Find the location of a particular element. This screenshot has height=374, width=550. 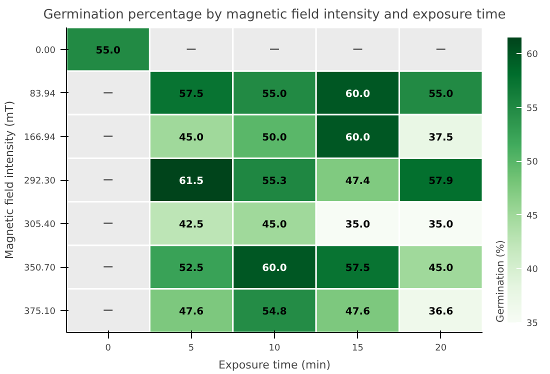

x-axis-title: Exposure time (min) is located at coordinates (274, 365).